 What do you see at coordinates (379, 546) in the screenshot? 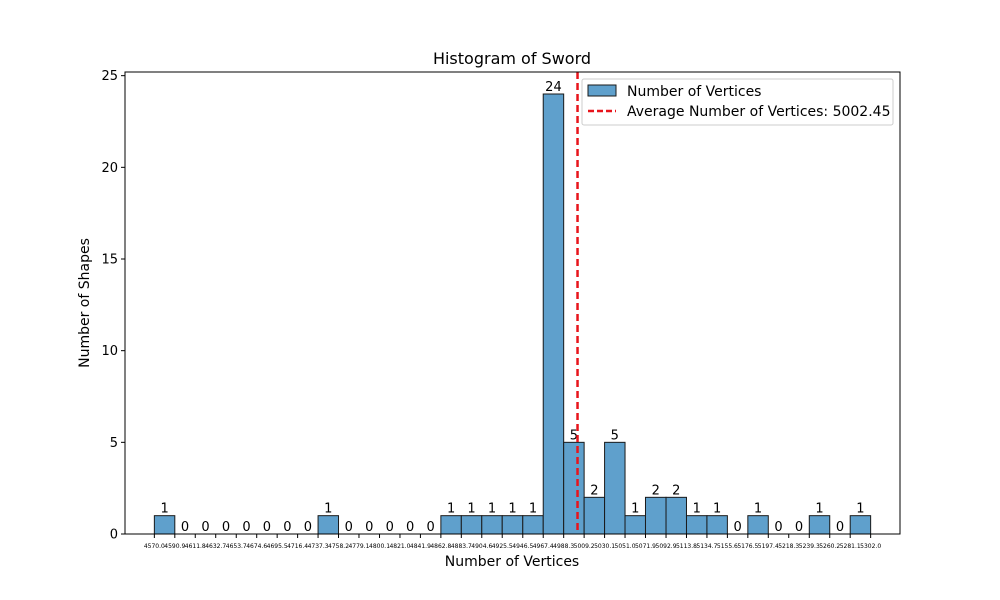
I see `x-tick-label: 4800.1` at bounding box center [379, 546].